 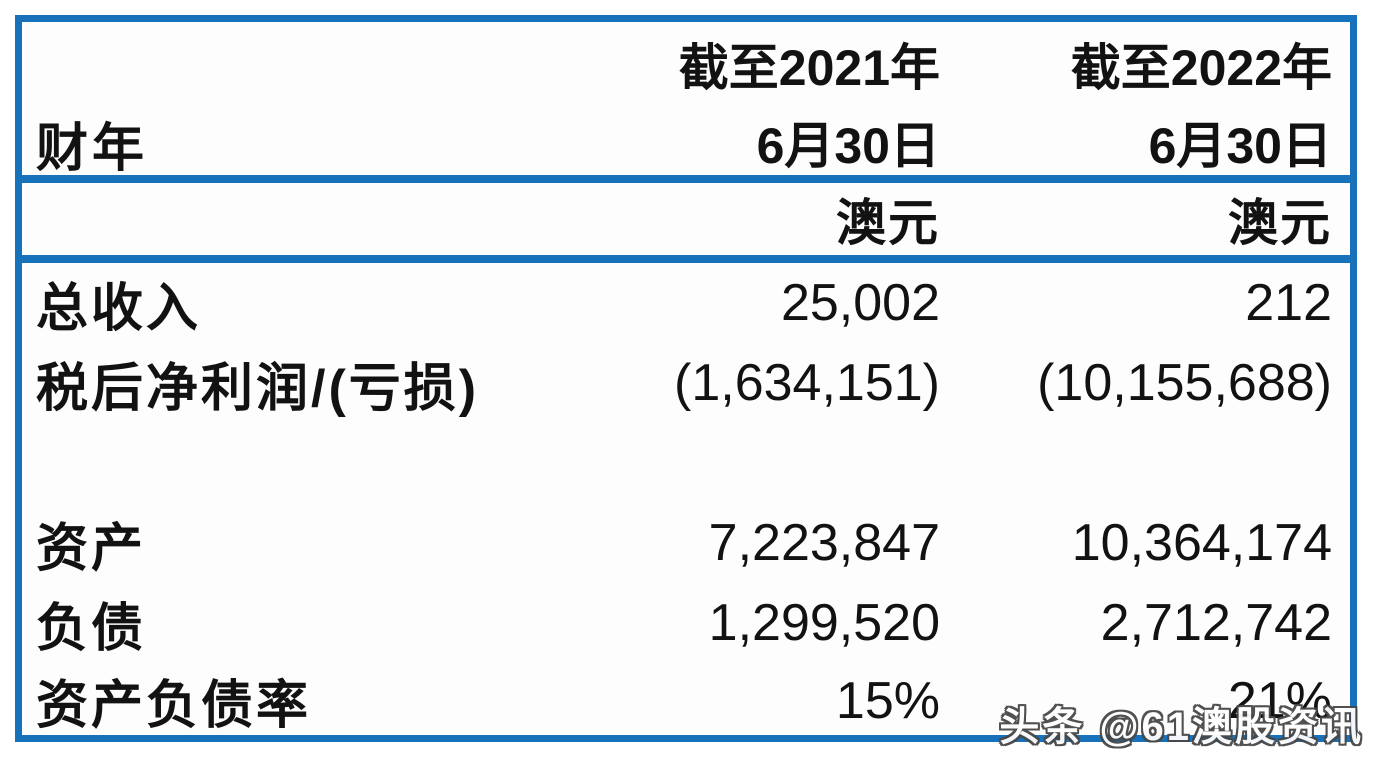 What do you see at coordinates (686, 623) in the screenshot?
I see `table-row-liabilities: 负债 1,299,520 2,712,742` at bounding box center [686, 623].